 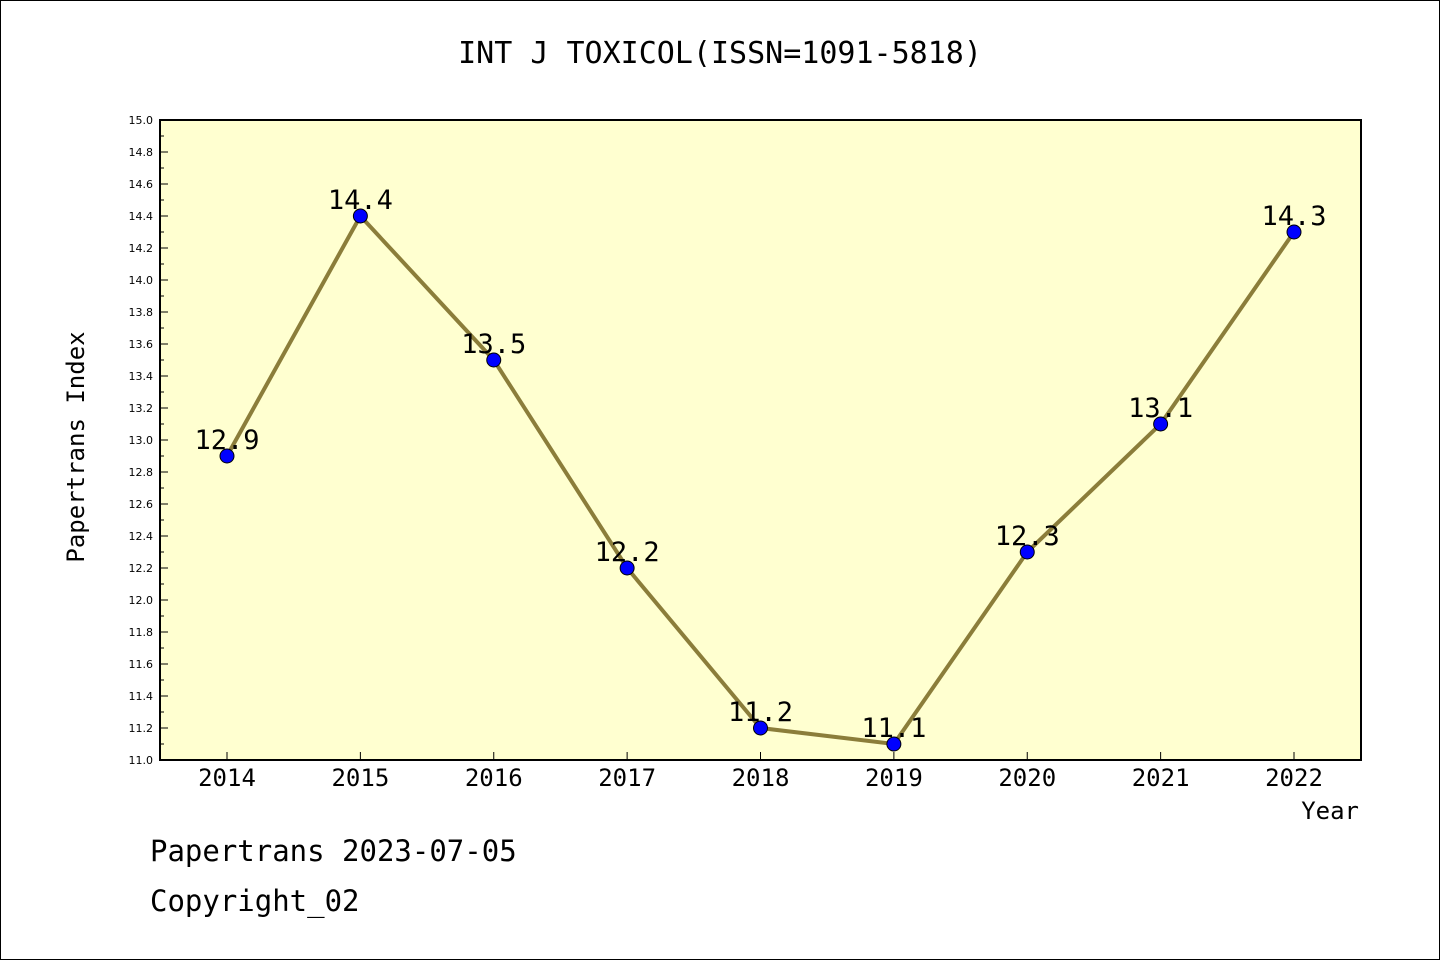 What do you see at coordinates (141, 152) in the screenshot?
I see `y-tick-label: 14.8` at bounding box center [141, 152].